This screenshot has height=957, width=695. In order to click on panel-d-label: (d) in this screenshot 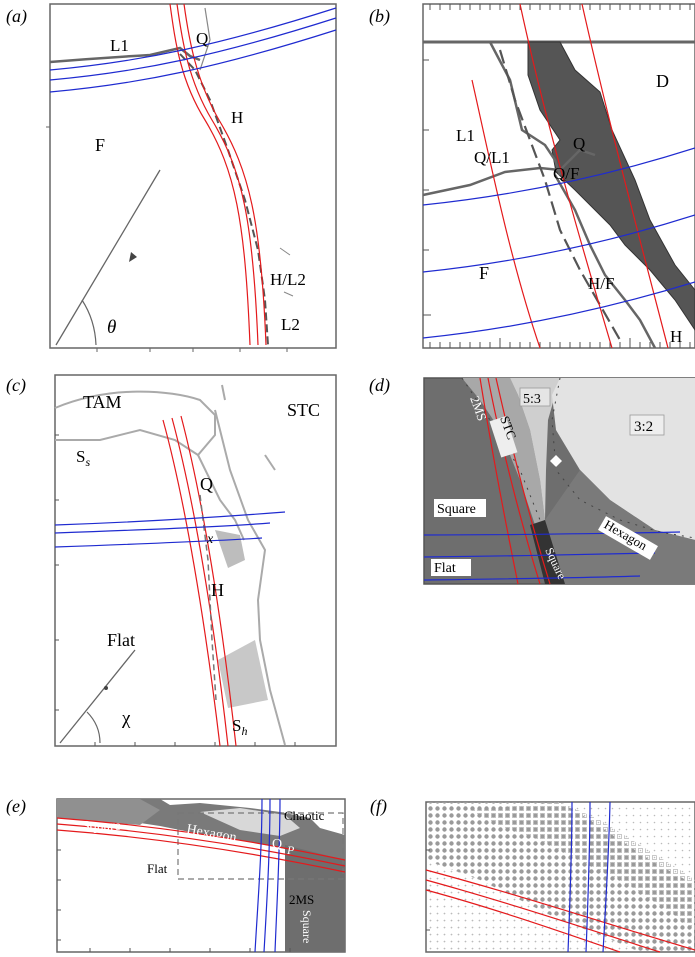, I will do `click(379, 385)`.